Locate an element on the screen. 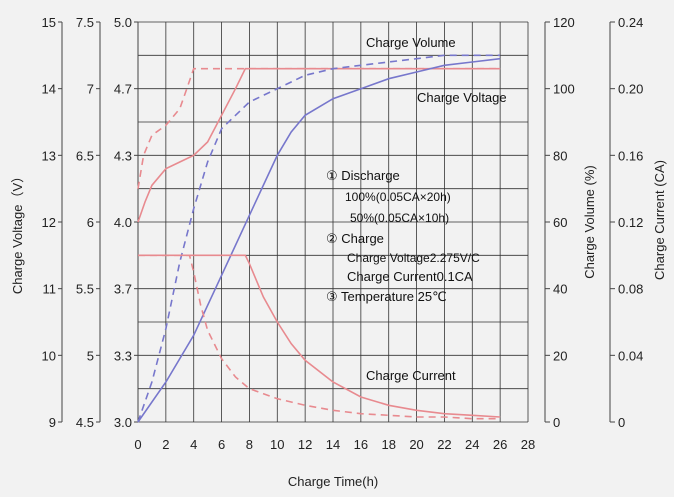  x-tick-label-1: 2 is located at coordinates (165, 444).